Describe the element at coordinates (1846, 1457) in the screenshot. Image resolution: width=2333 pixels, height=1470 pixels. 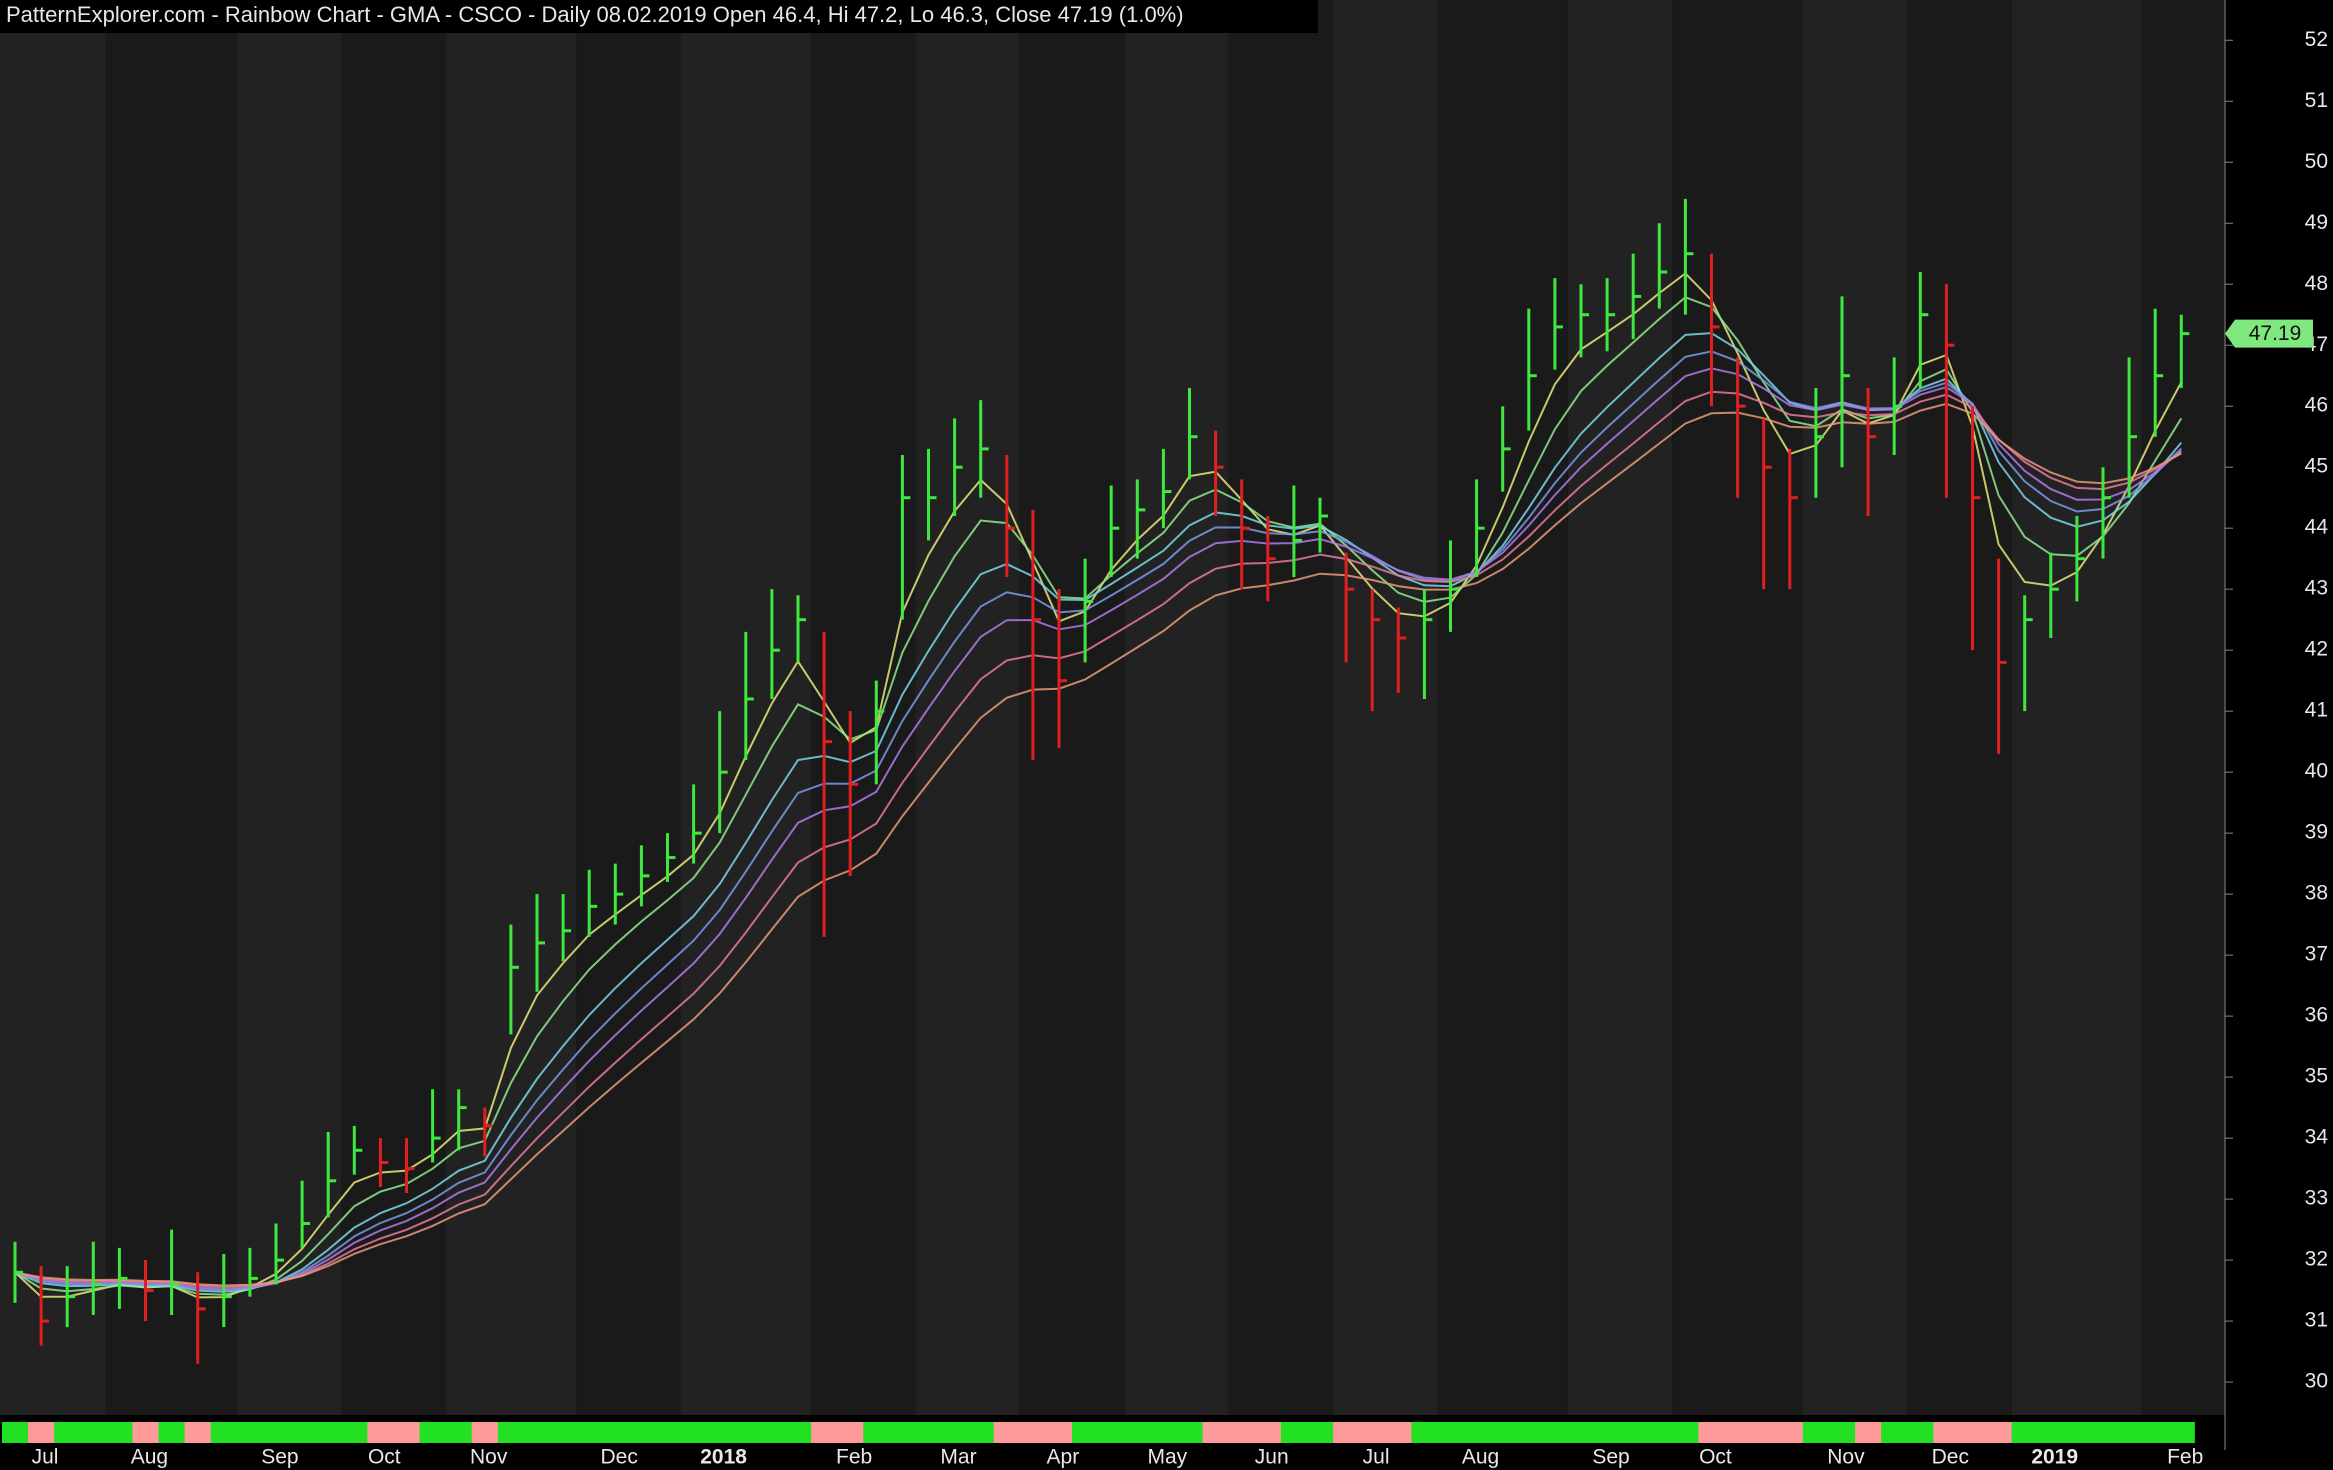
I see `x-tick-label: Nov` at that location.